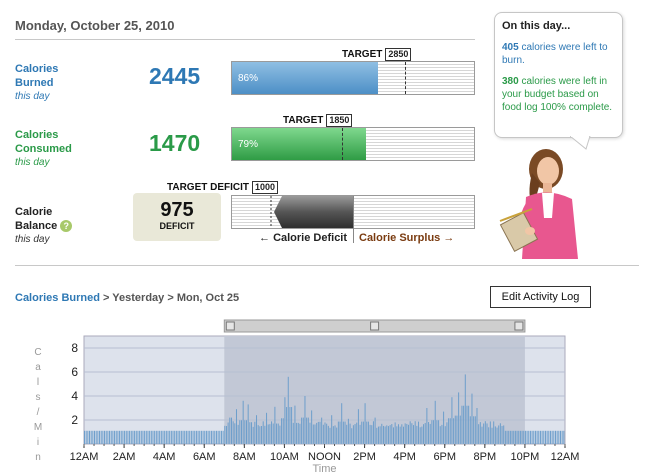  What do you see at coordinates (324, 468) in the screenshot?
I see `x-axis-title: Time` at bounding box center [324, 468].